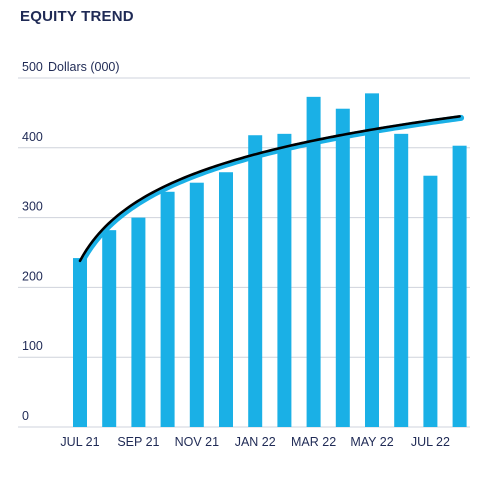 The image size is (496, 490). Describe the element at coordinates (77, 16) in the screenshot. I see `chart-title: EQUITY TREND` at that location.